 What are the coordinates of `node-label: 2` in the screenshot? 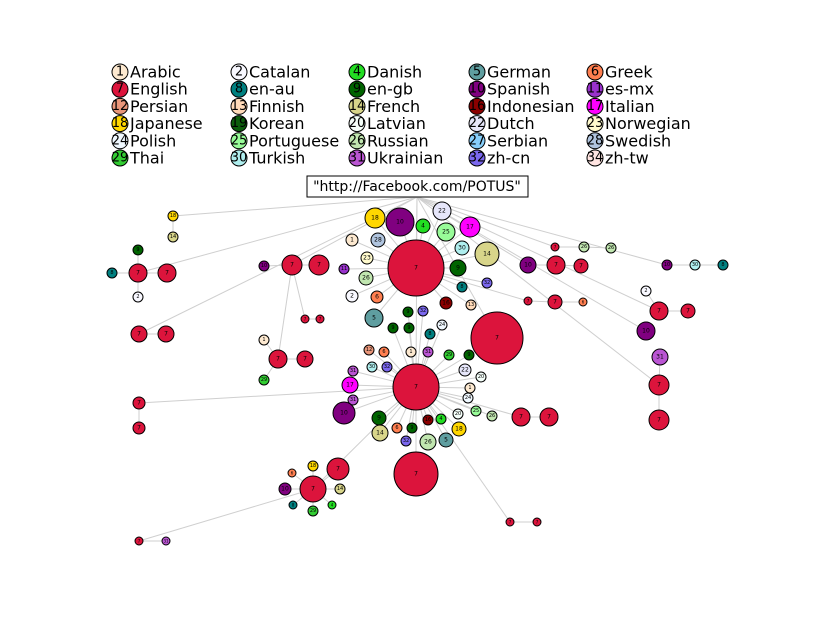 It's located at (137, 297).